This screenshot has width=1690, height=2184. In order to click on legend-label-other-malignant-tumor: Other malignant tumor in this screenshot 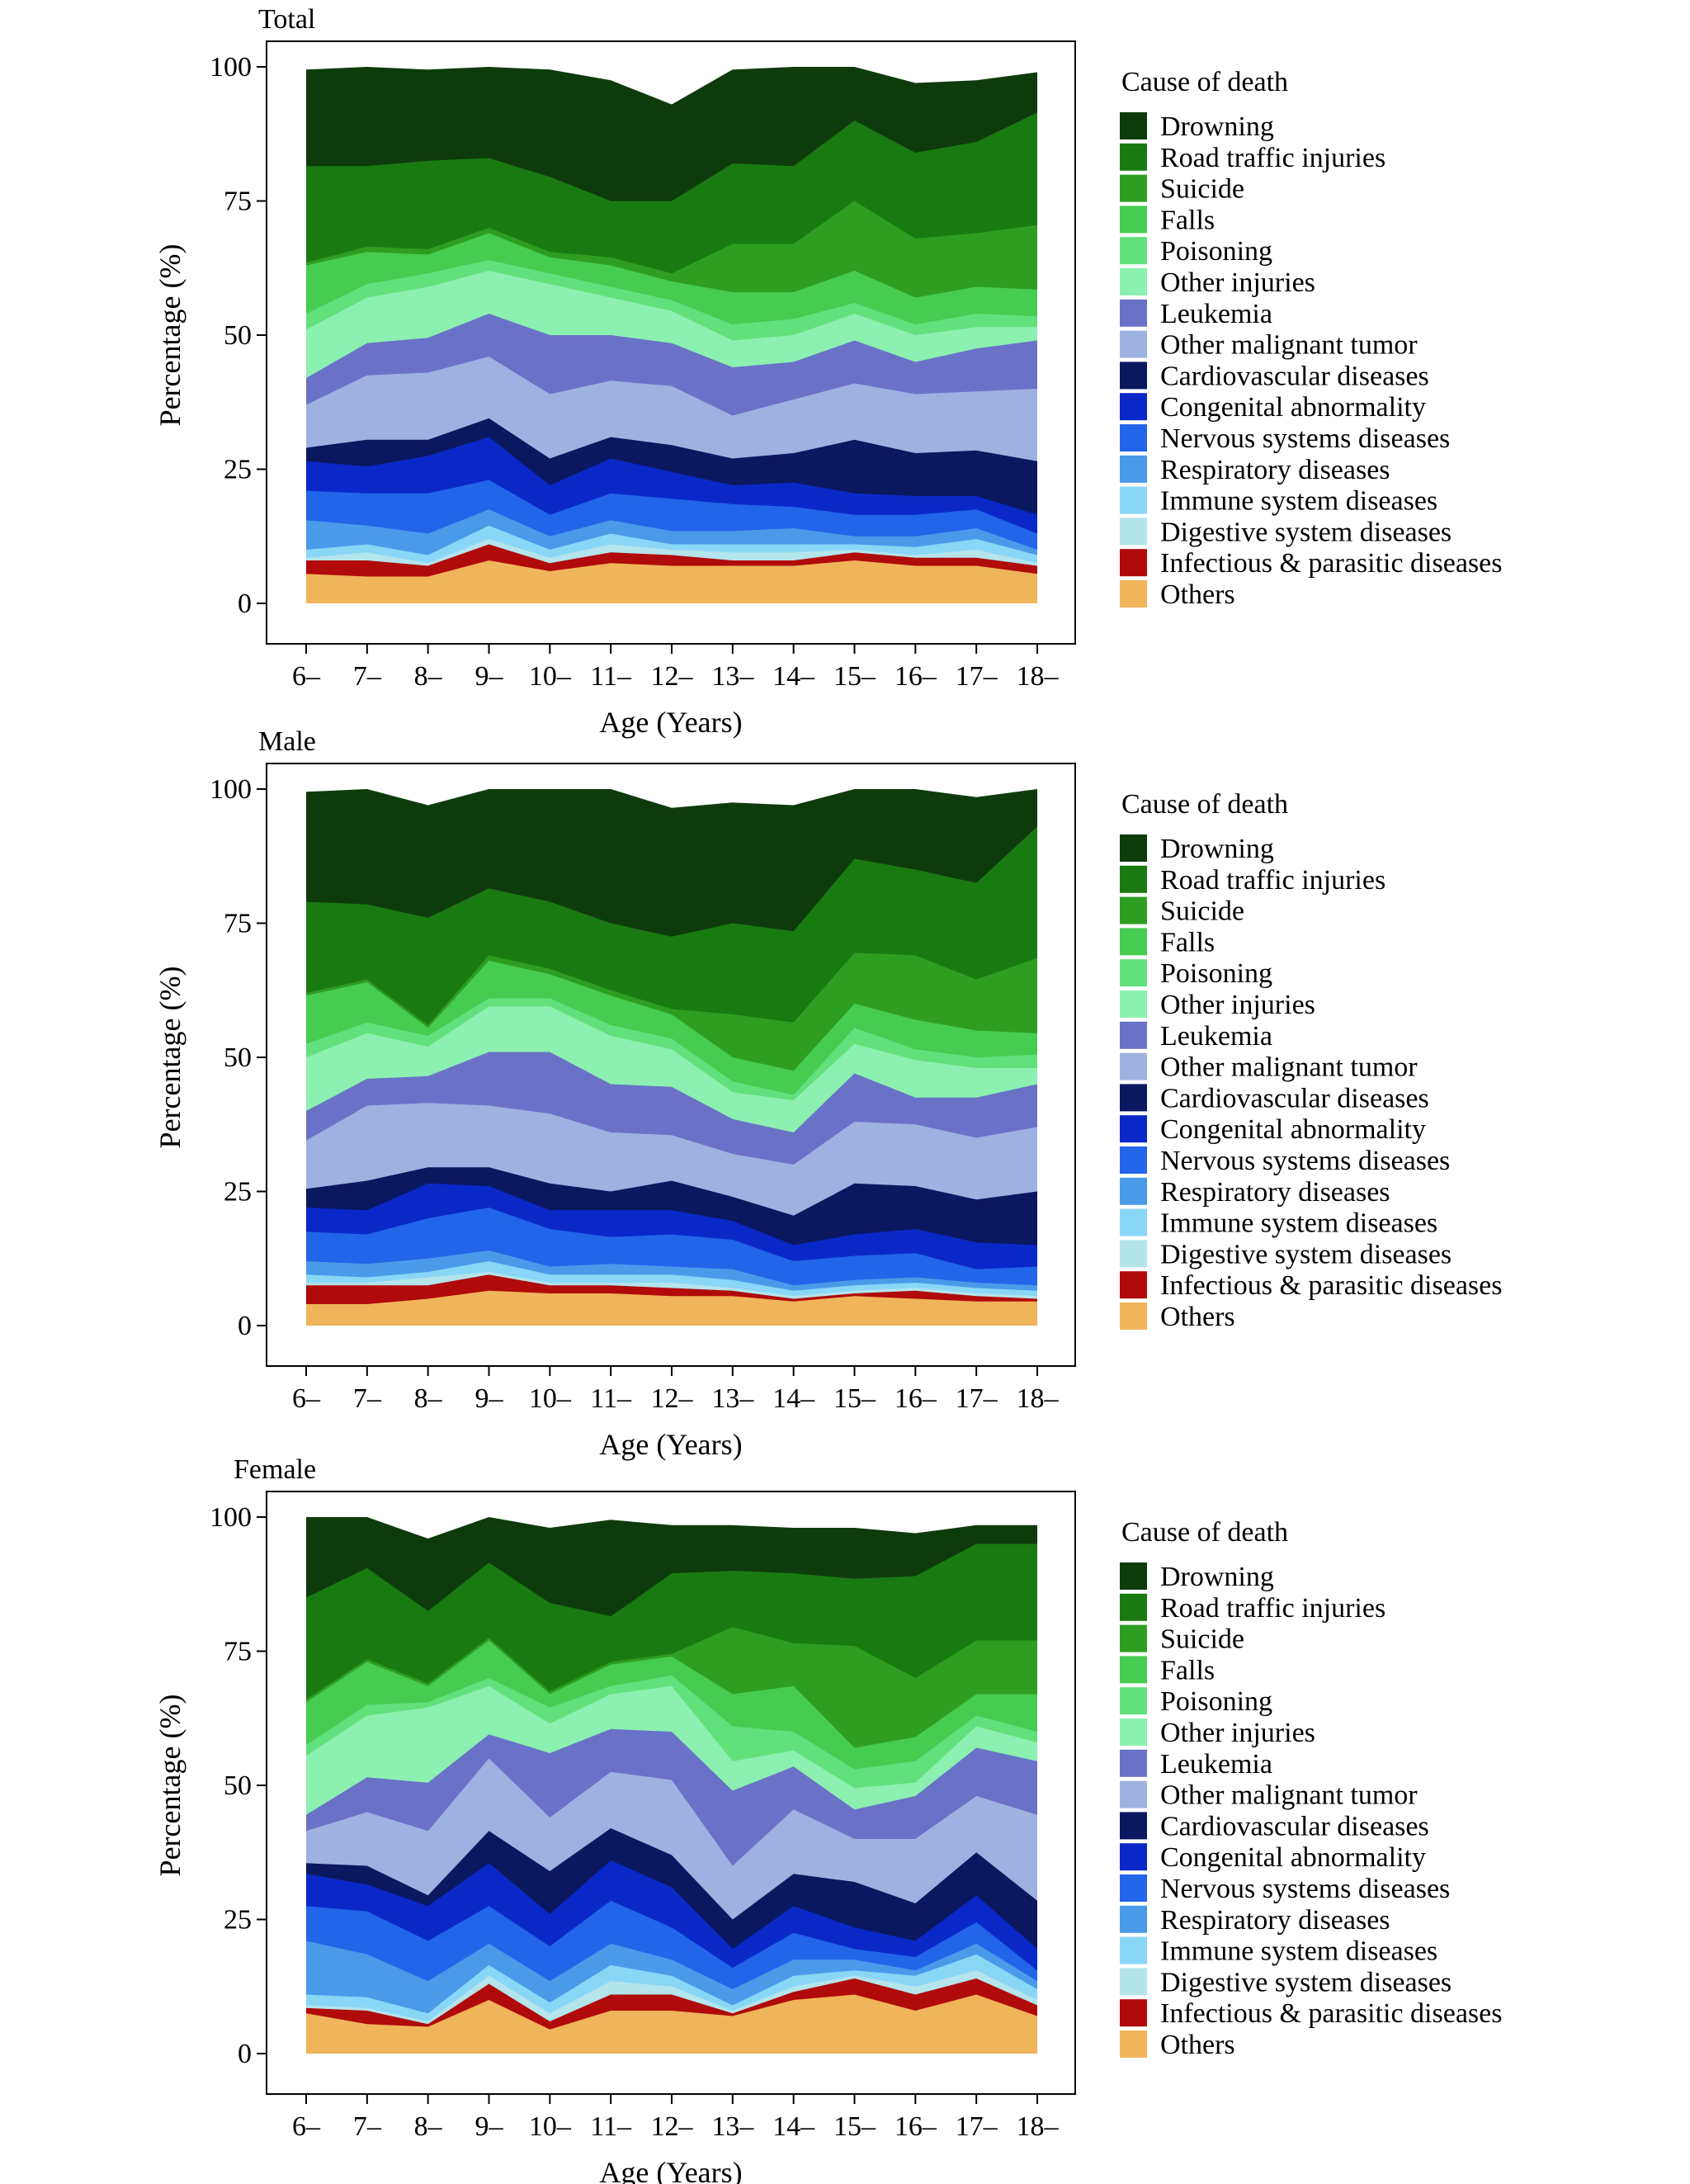, I will do `click(1289, 1067)`.